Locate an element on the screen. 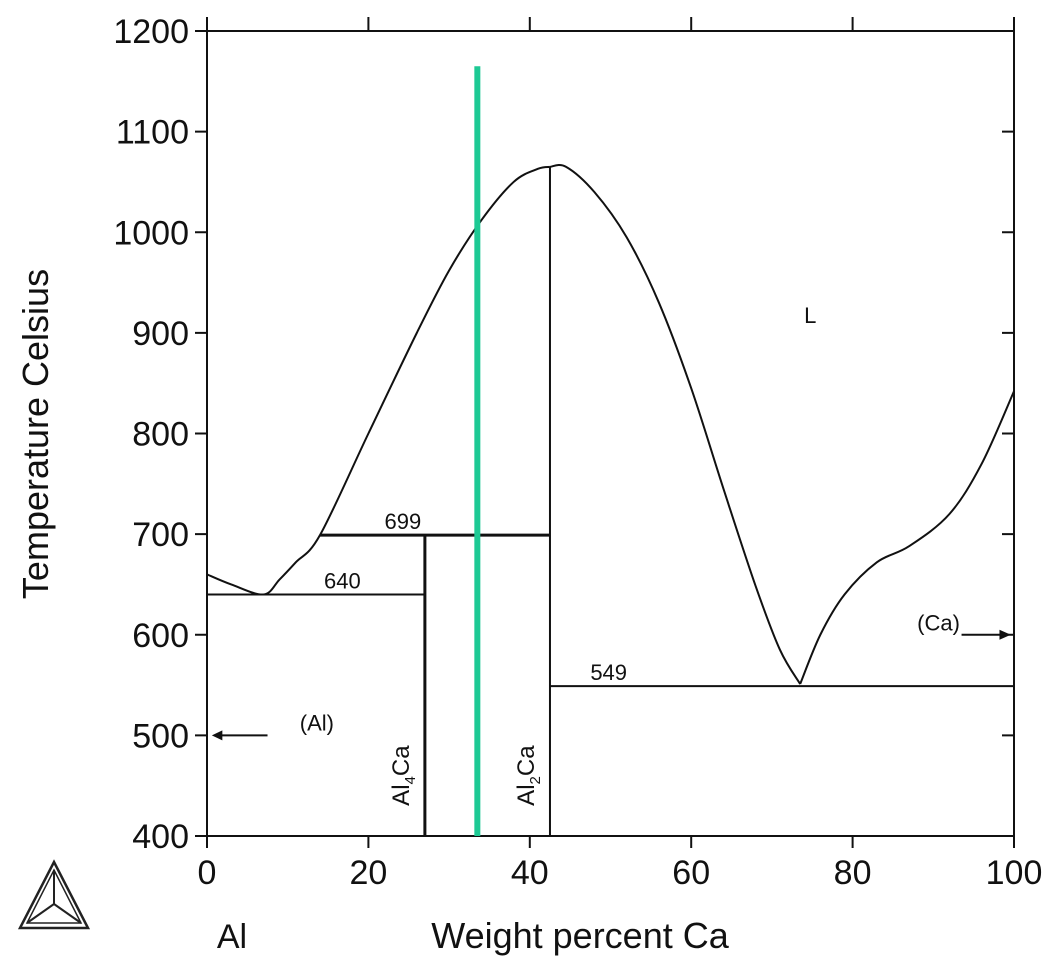 The image size is (1046, 964). arrow-ca-head is located at coordinates (1005, 634).